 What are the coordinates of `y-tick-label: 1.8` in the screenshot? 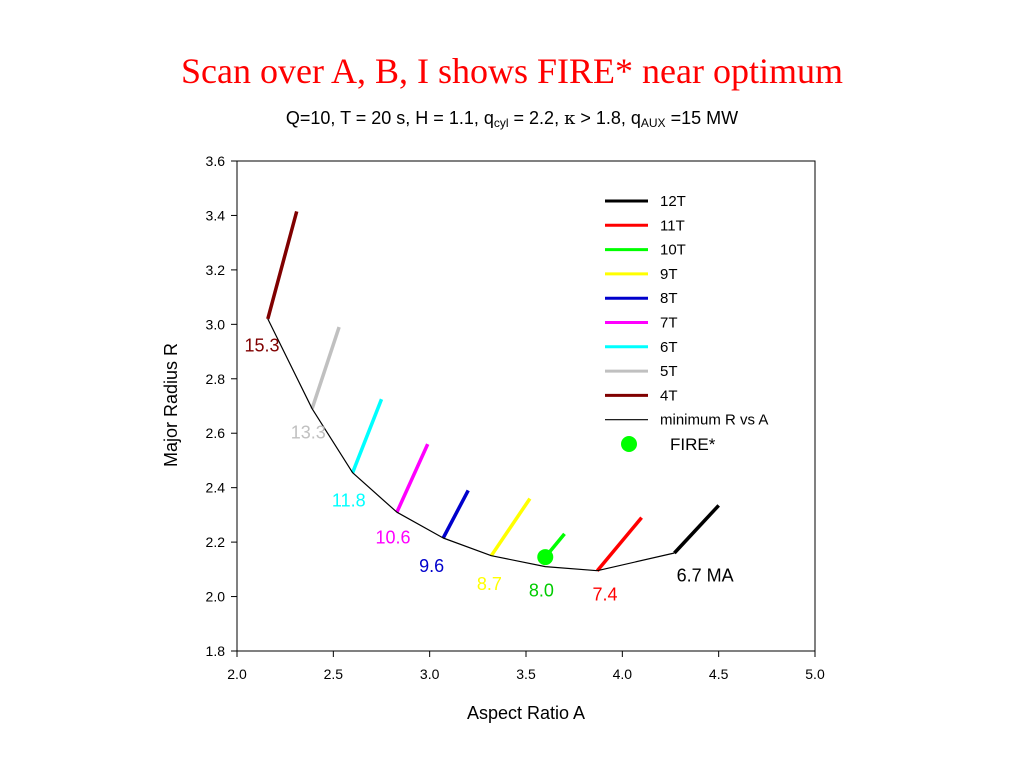 It's located at (216, 651).